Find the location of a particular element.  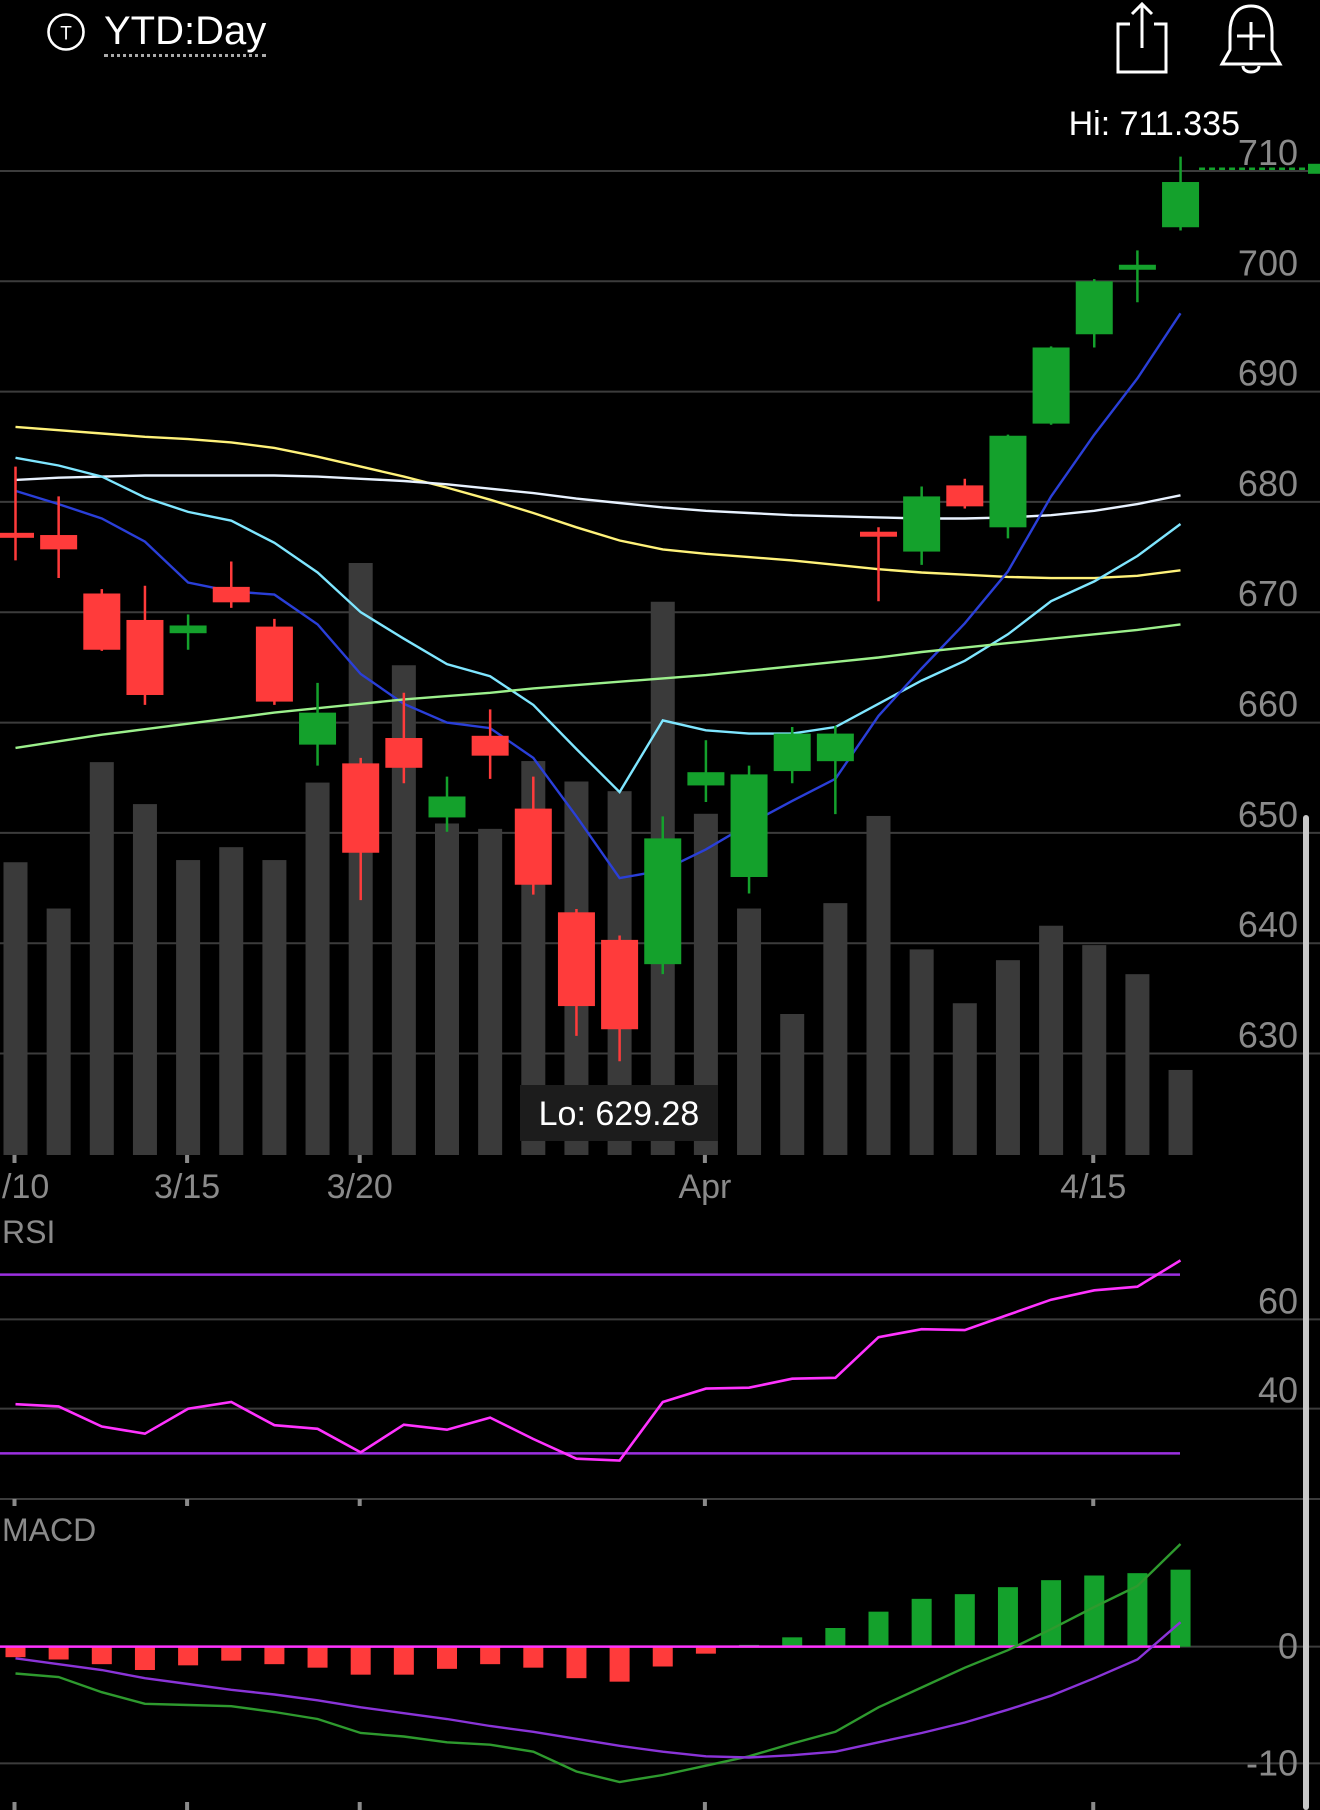

timeframe-icon: T is located at coordinates (66, 32).